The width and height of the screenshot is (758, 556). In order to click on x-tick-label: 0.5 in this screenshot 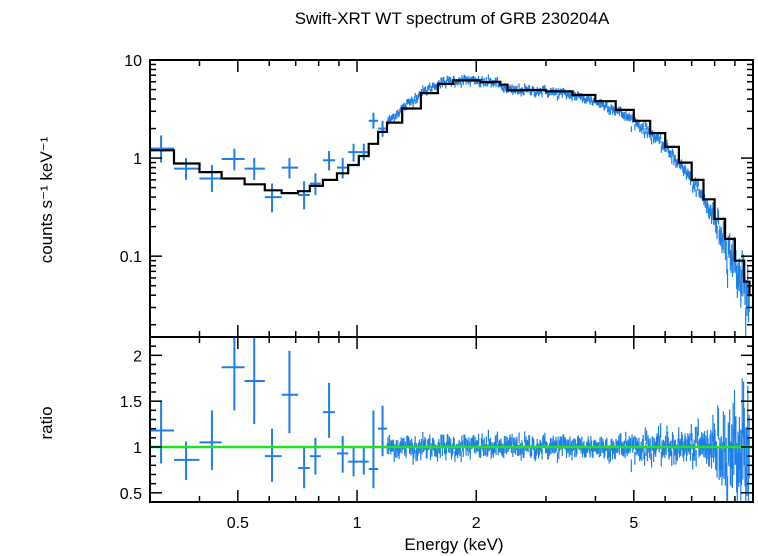, I will do `click(238, 523)`.